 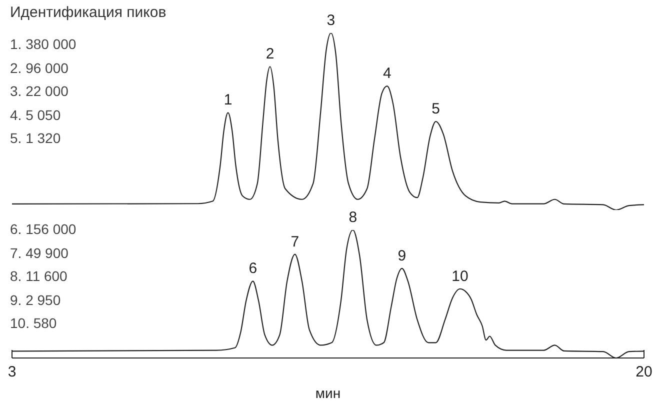 What do you see at coordinates (40, 91) in the screenshot?
I see `annotation: 3. 22 000` at bounding box center [40, 91].